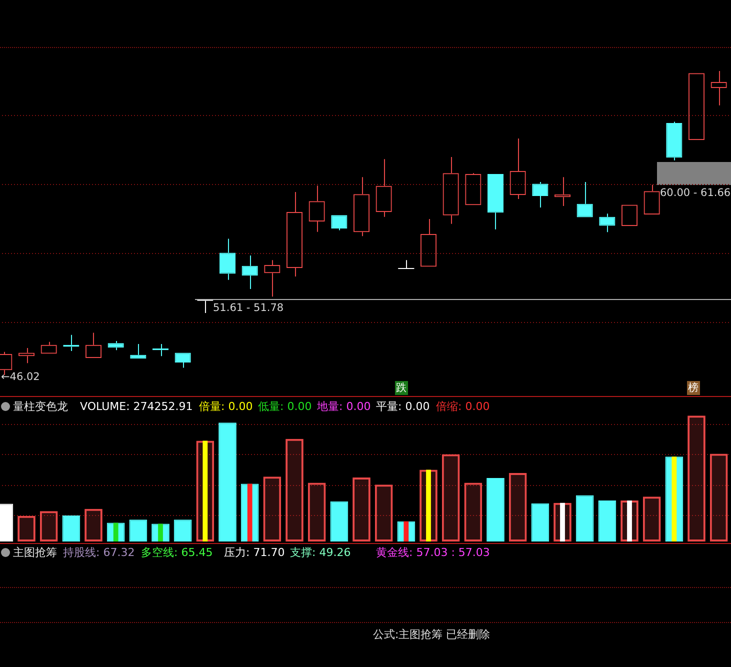 The image size is (731, 667). What do you see at coordinates (136, 407) in the screenshot?
I see `text: VOLUME: 274252.91` at bounding box center [136, 407].